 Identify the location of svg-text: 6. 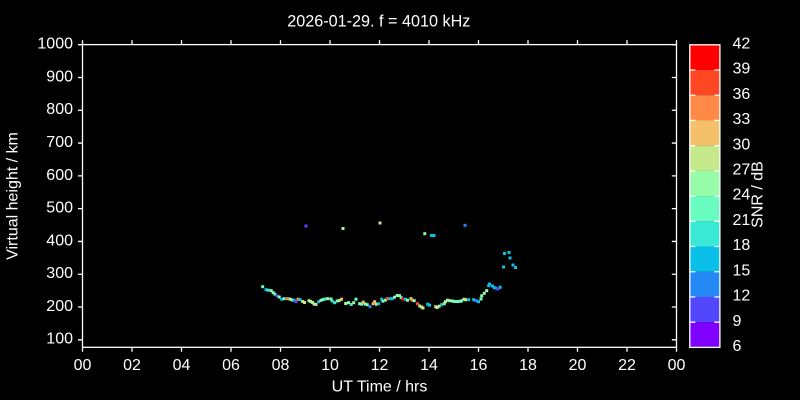
(737, 346).